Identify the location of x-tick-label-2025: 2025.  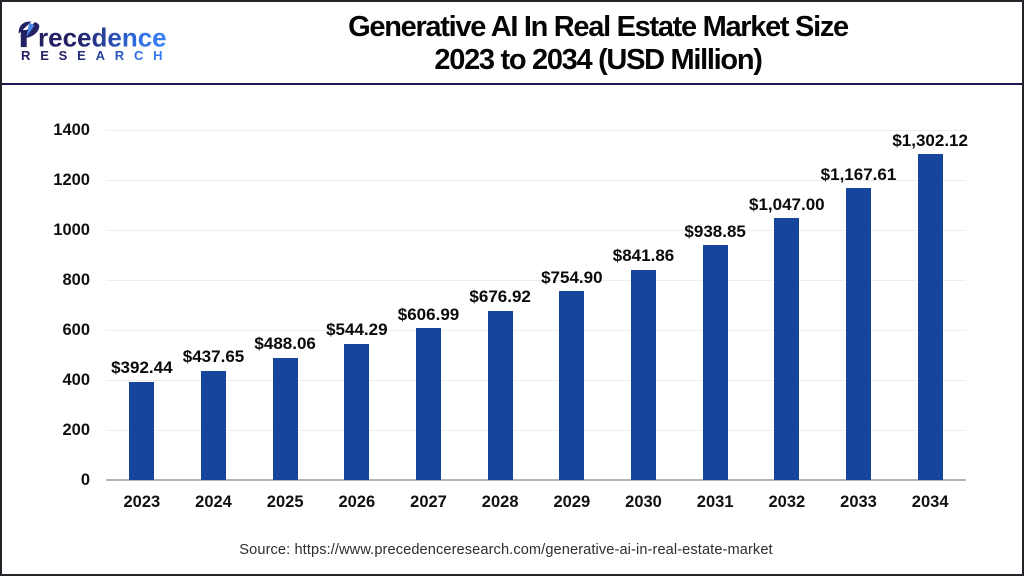
(285, 501).